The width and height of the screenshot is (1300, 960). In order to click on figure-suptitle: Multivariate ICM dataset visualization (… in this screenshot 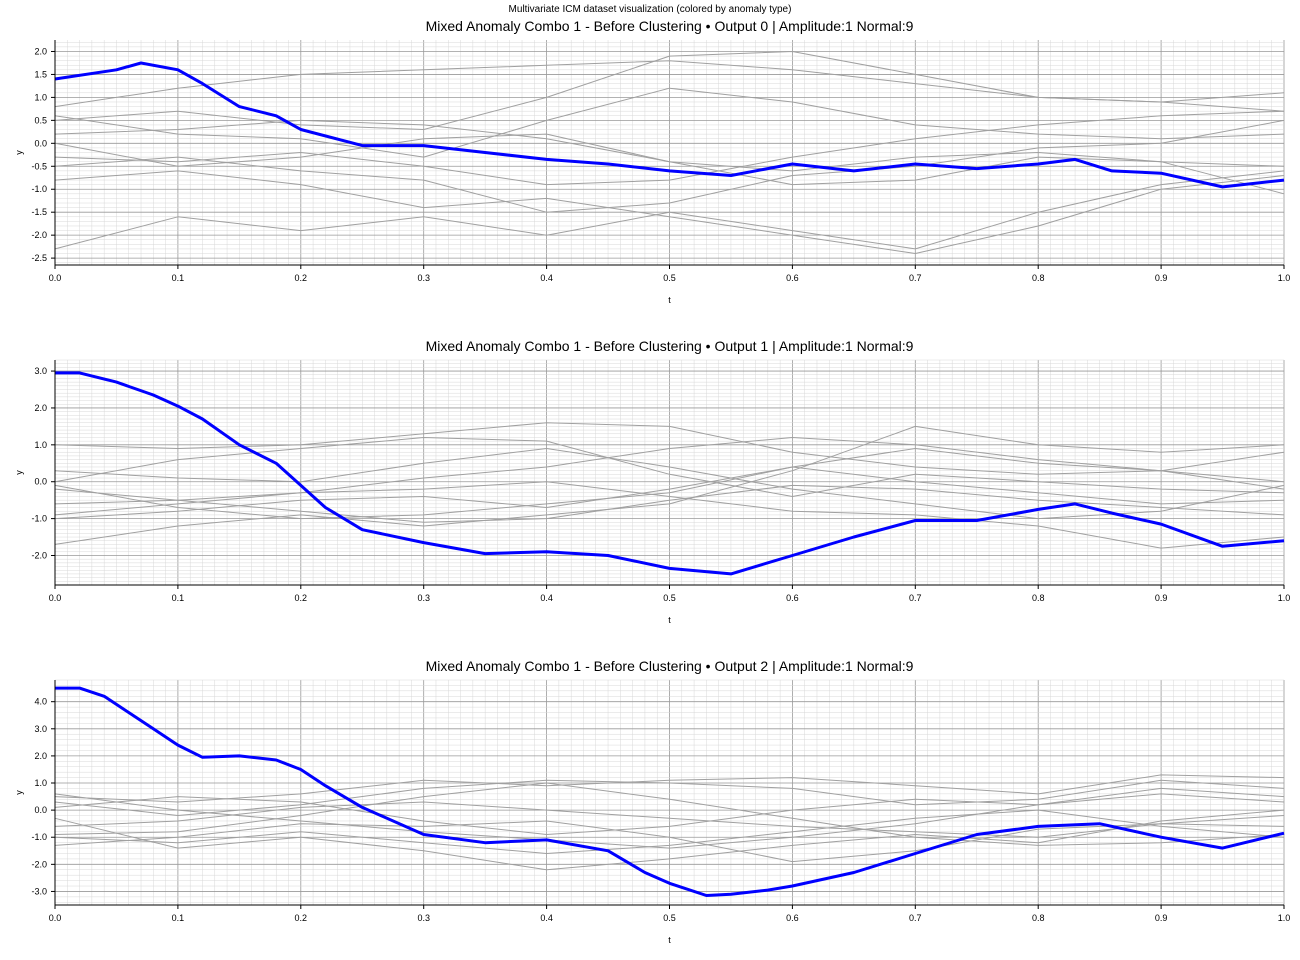, I will do `click(650, 9)`.